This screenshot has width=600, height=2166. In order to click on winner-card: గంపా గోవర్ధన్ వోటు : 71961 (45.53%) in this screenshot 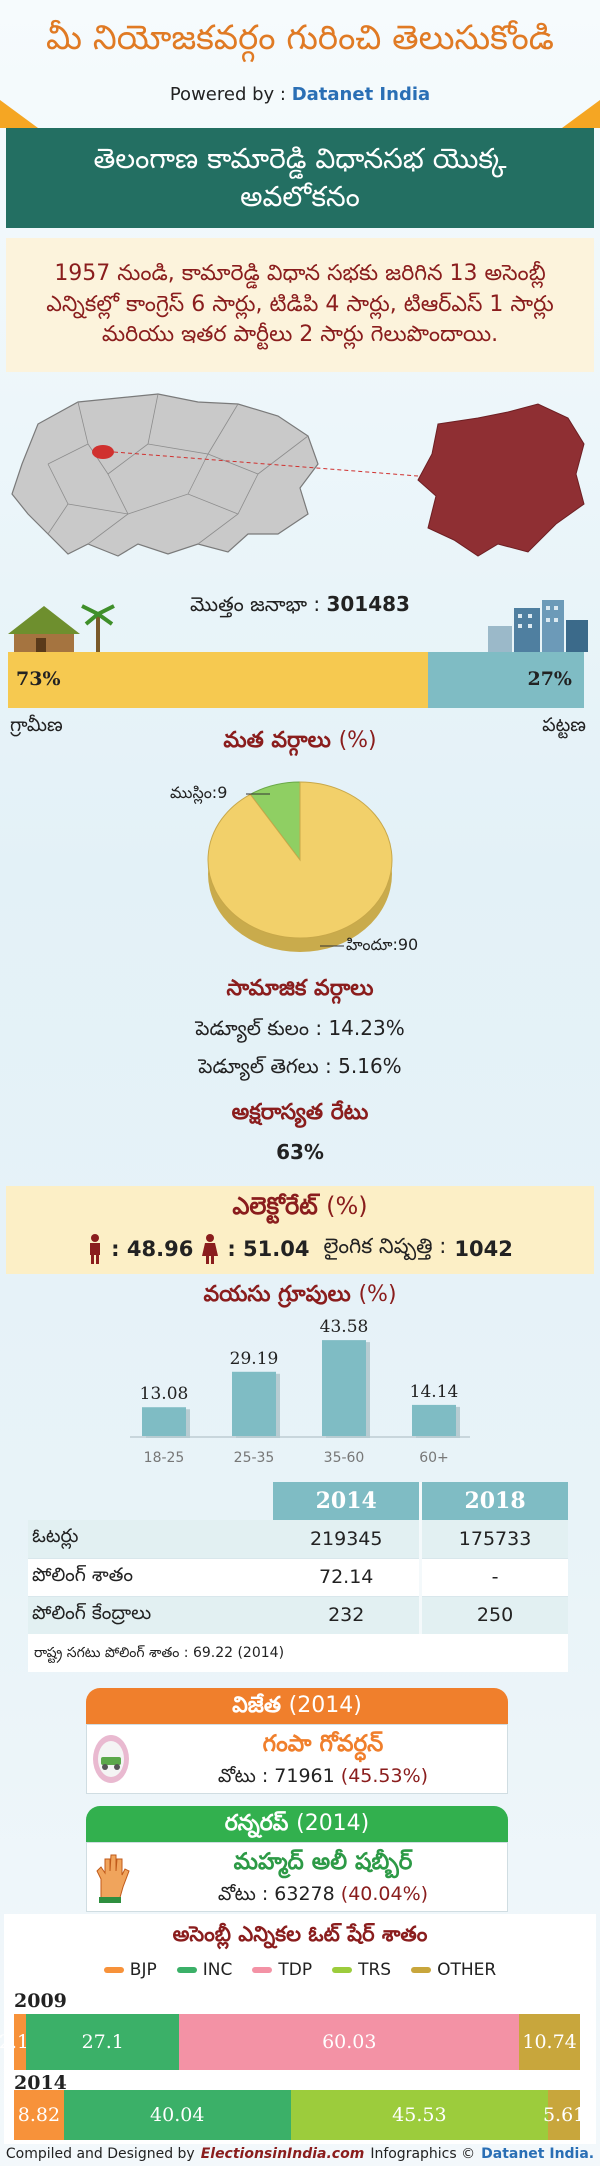, I will do `click(297, 1759)`.